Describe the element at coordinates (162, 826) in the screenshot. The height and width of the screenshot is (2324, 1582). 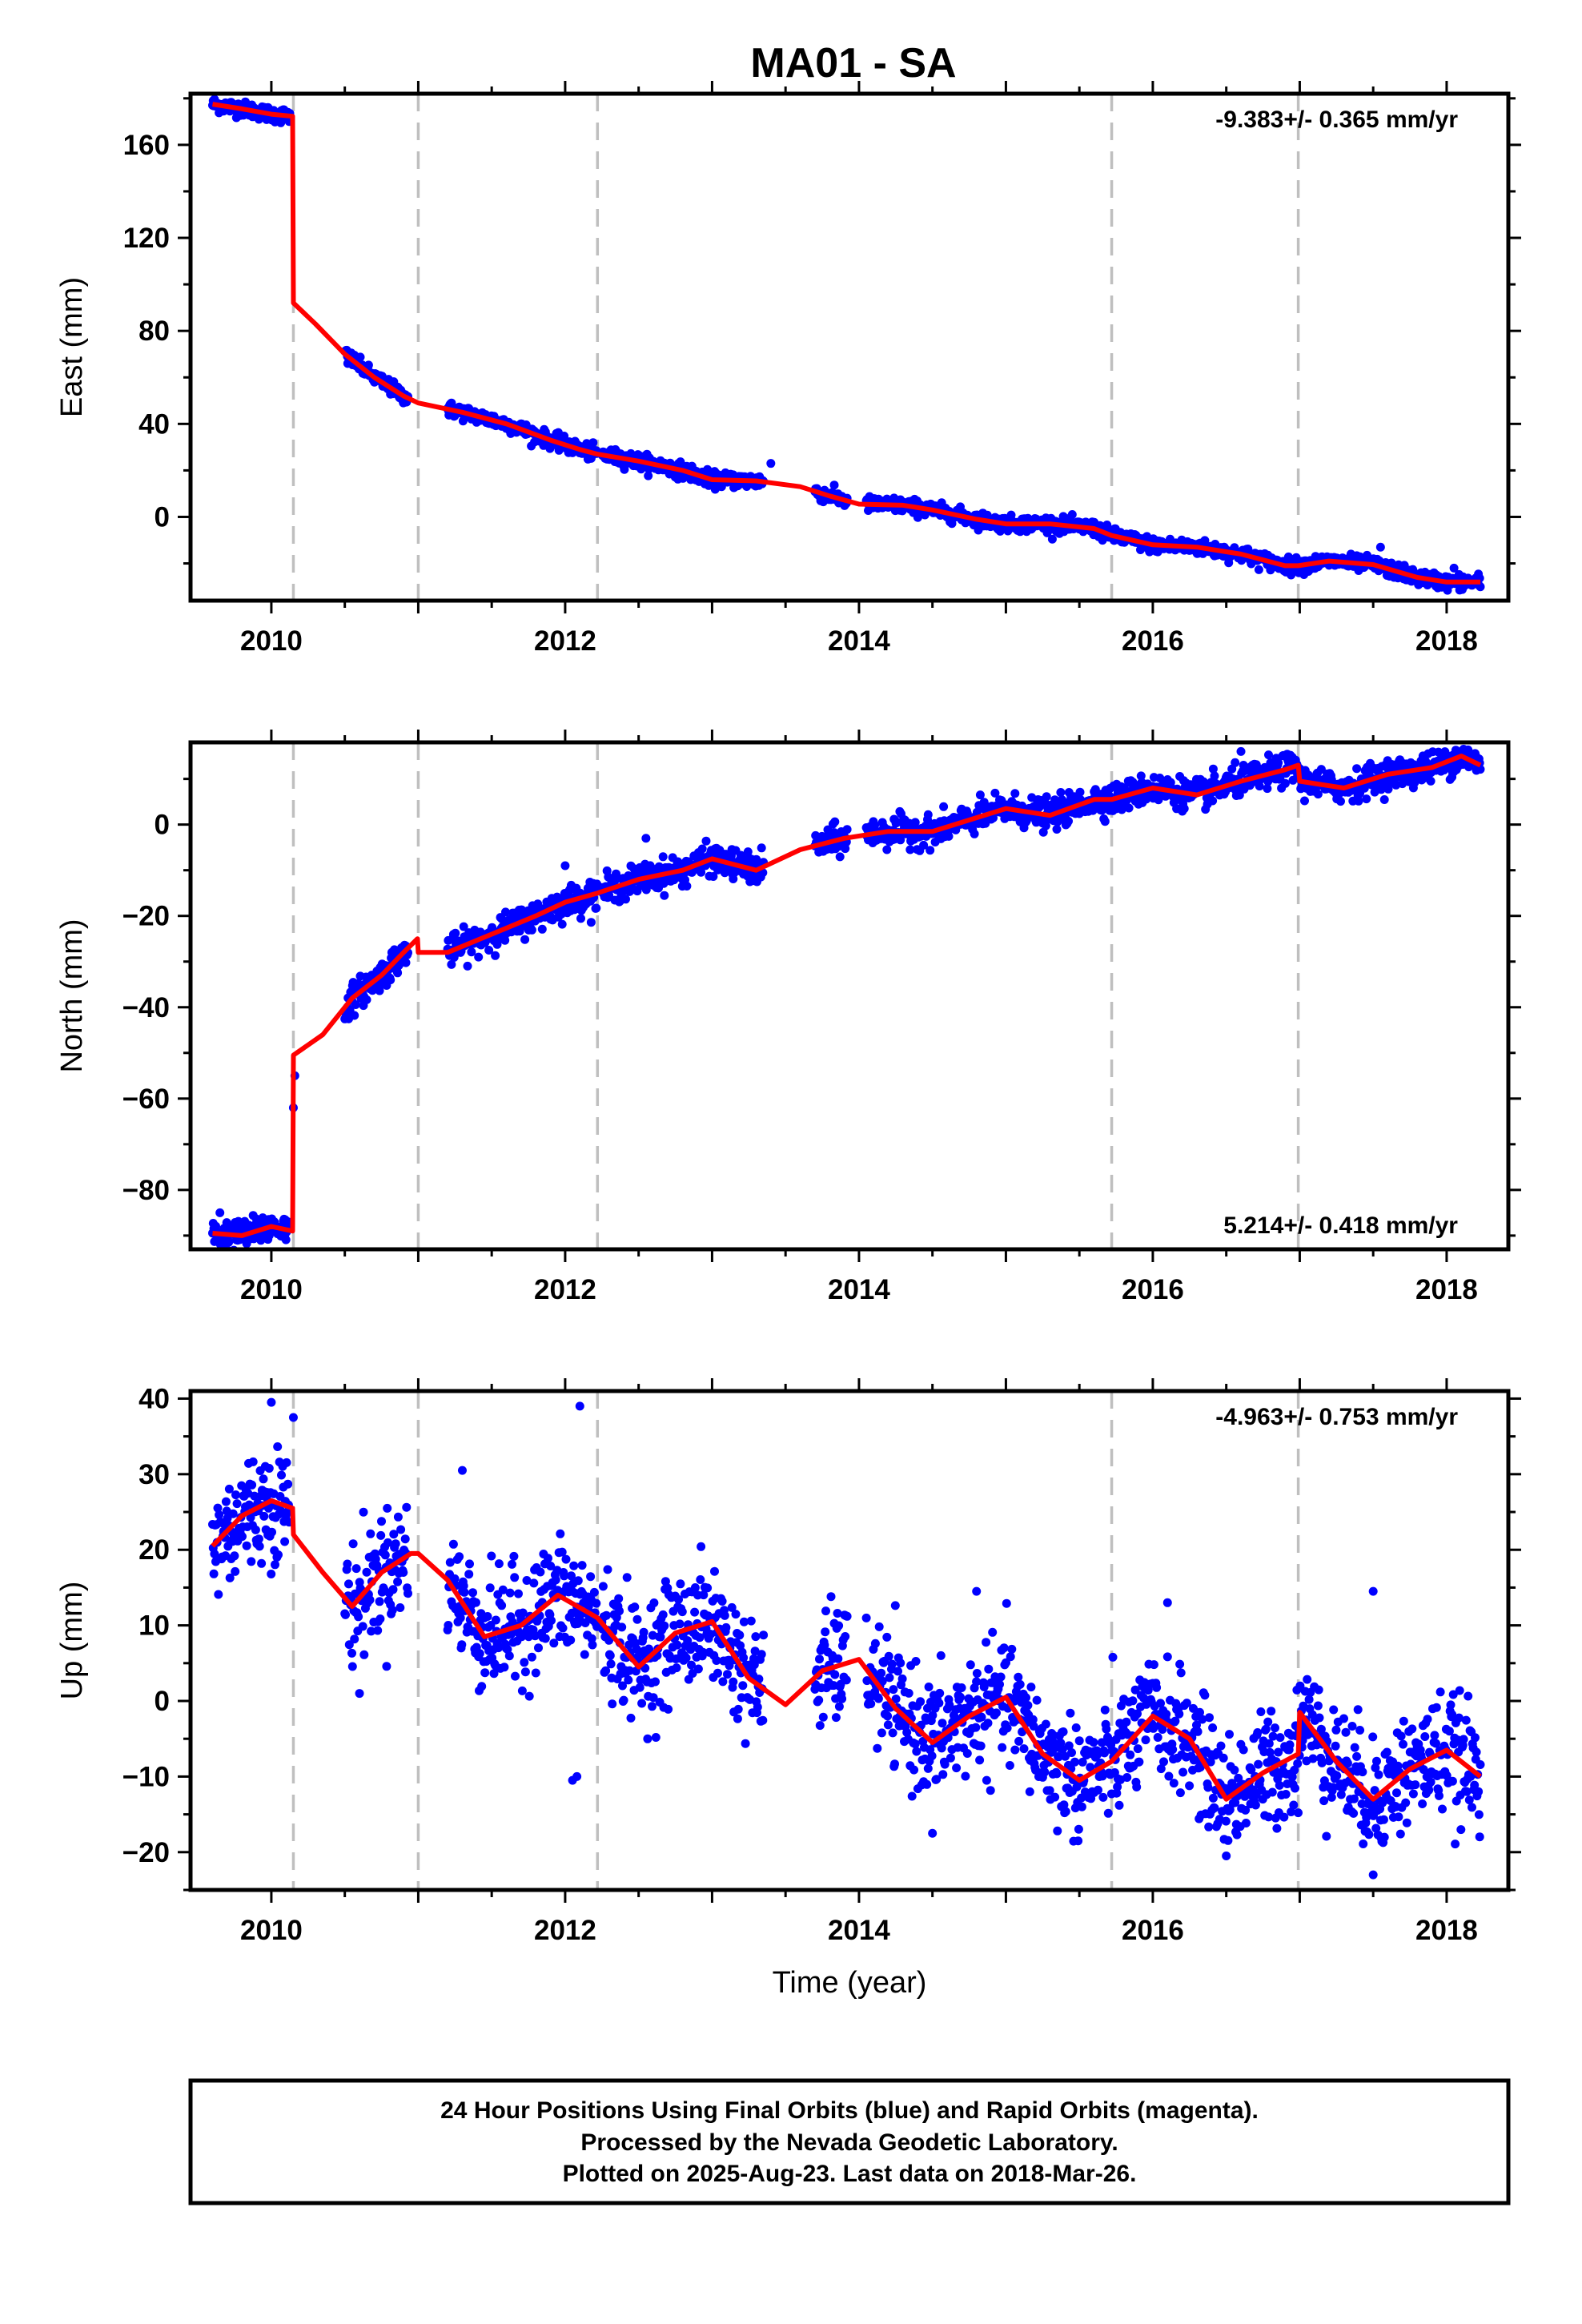
I see `y-tick-label: 0` at that location.